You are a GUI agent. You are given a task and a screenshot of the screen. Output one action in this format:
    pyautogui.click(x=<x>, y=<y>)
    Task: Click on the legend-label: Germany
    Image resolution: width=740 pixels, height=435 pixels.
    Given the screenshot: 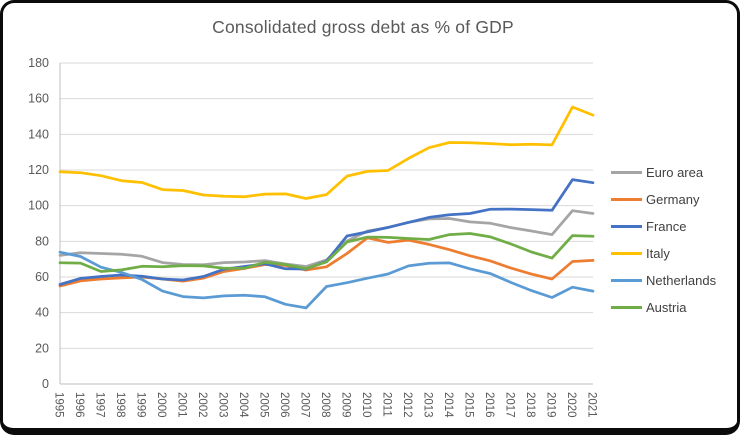 What is the action you would take?
    pyautogui.click(x=673, y=199)
    